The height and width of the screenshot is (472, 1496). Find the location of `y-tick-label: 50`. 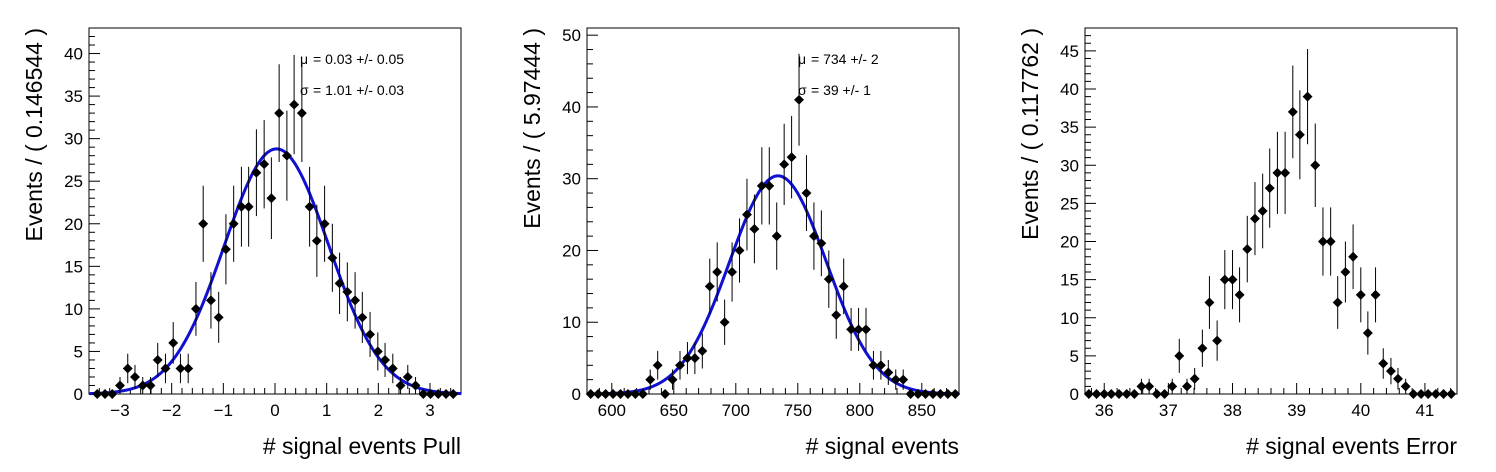

y-tick-label: 50 is located at coordinates (571, 35).